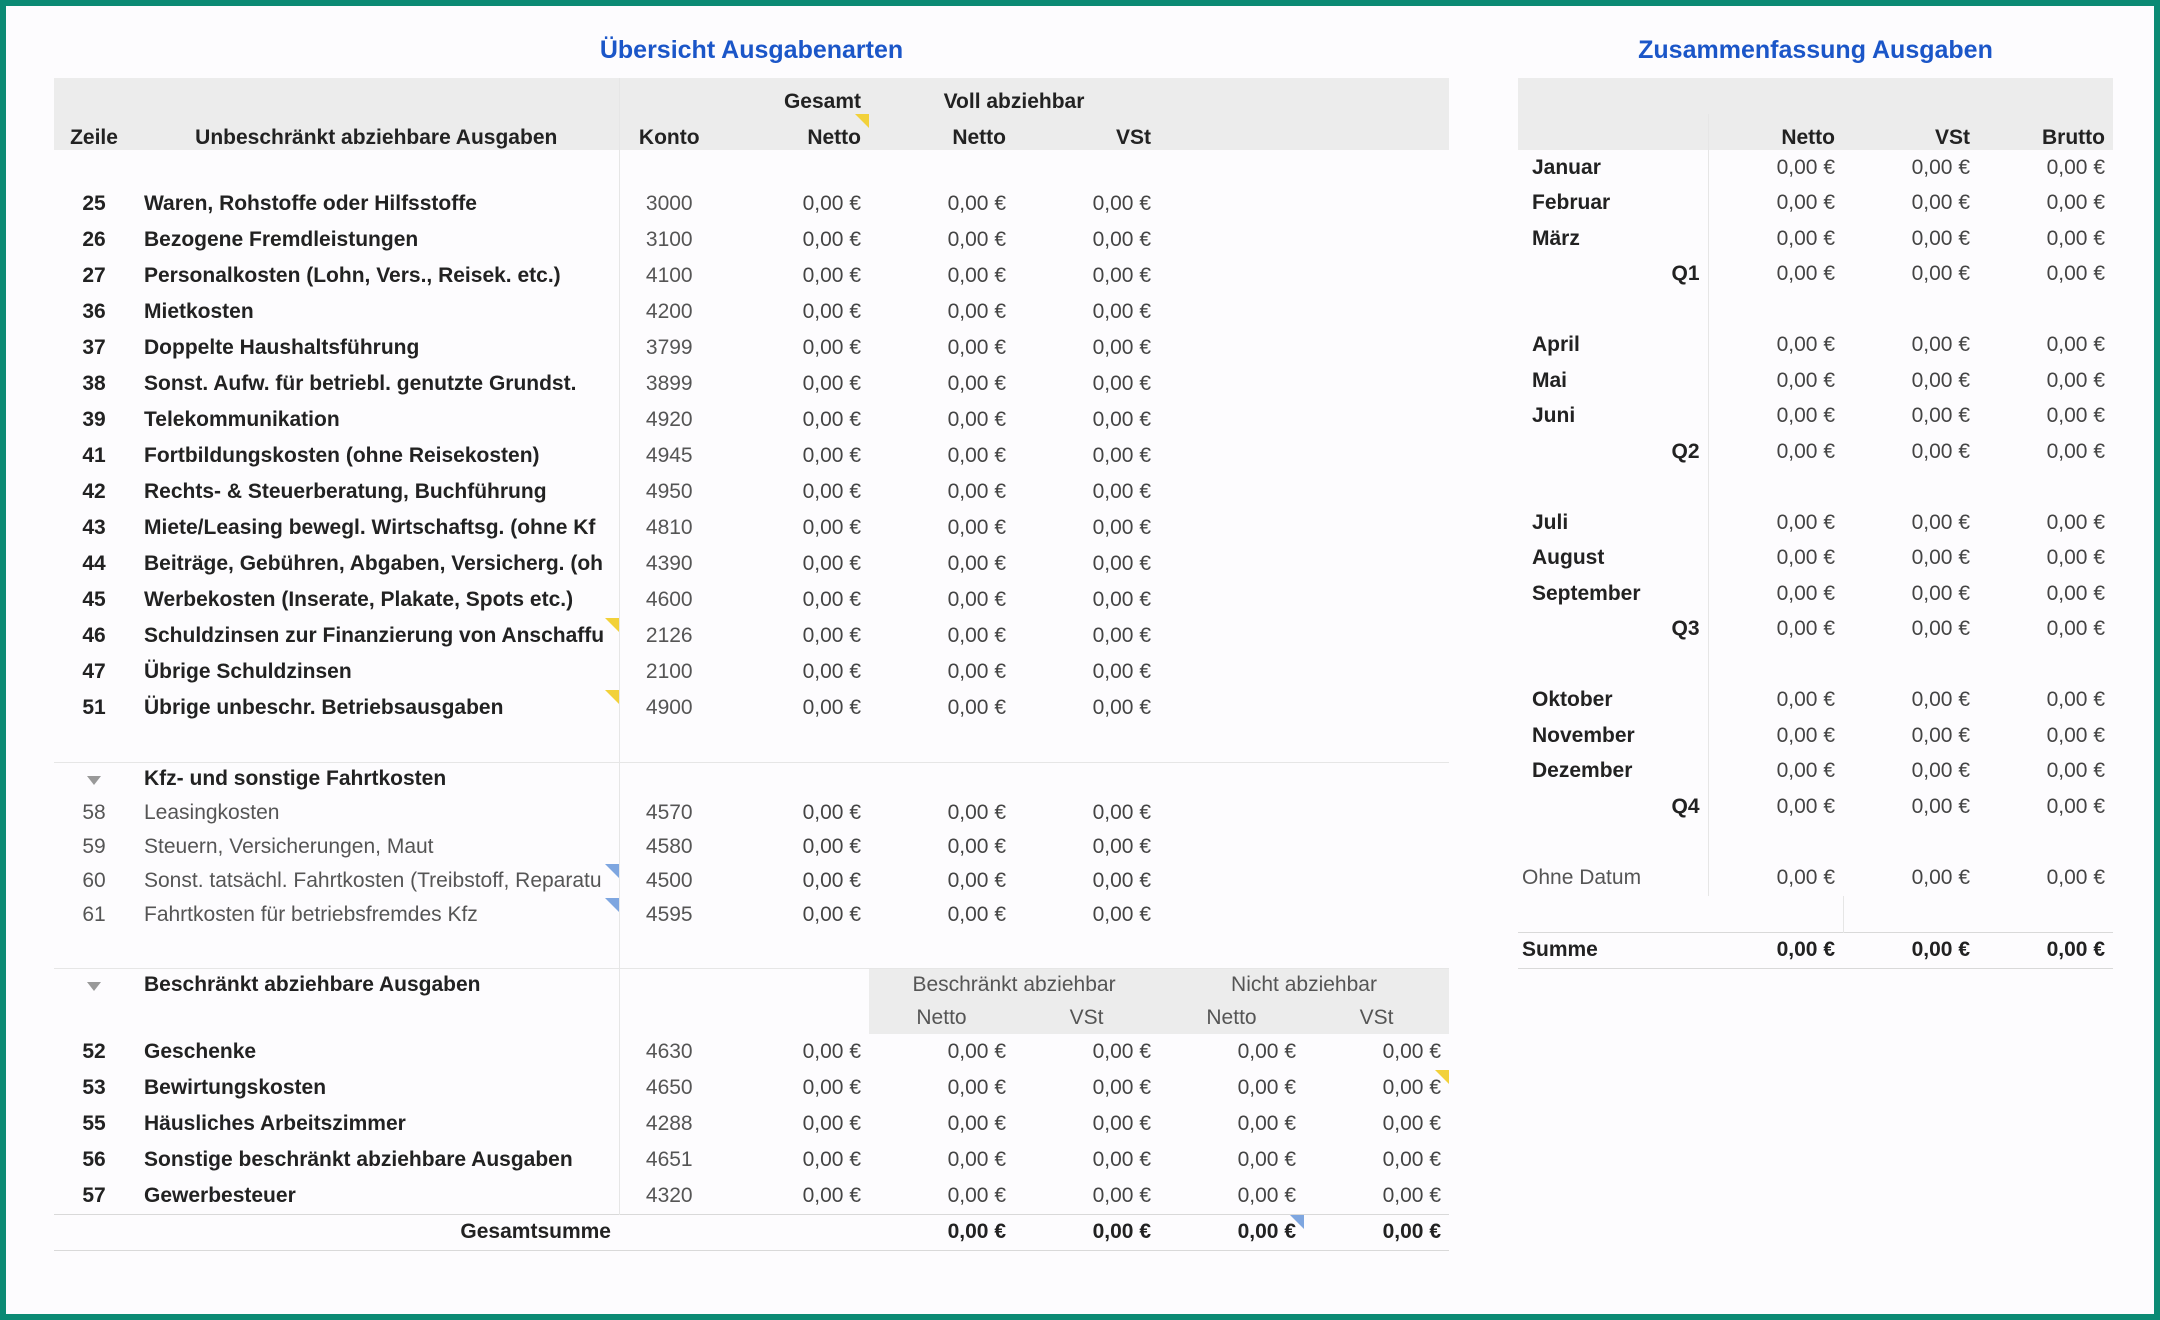 Image resolution: width=2160 pixels, height=1320 pixels. I want to click on row-konto: 4630, so click(669, 1051).